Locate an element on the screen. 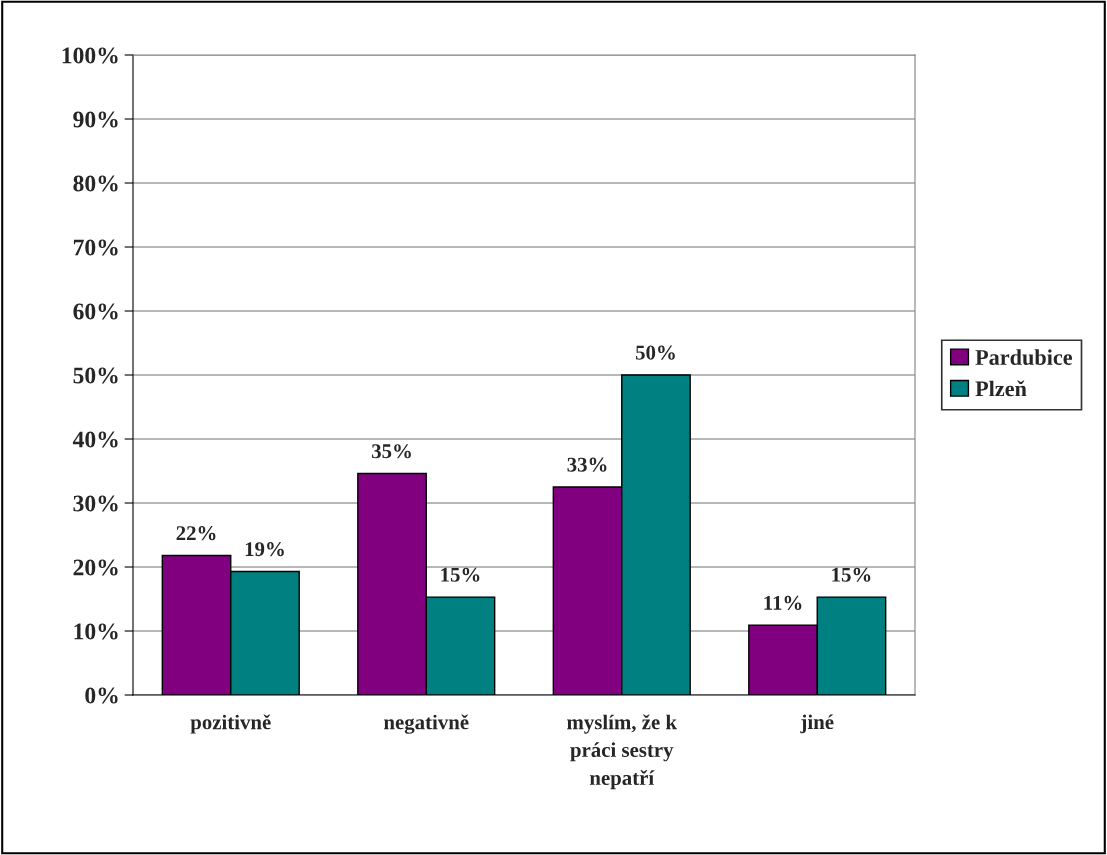 This screenshot has height=855, width=1107. data-label: 22% is located at coordinates (196, 533).